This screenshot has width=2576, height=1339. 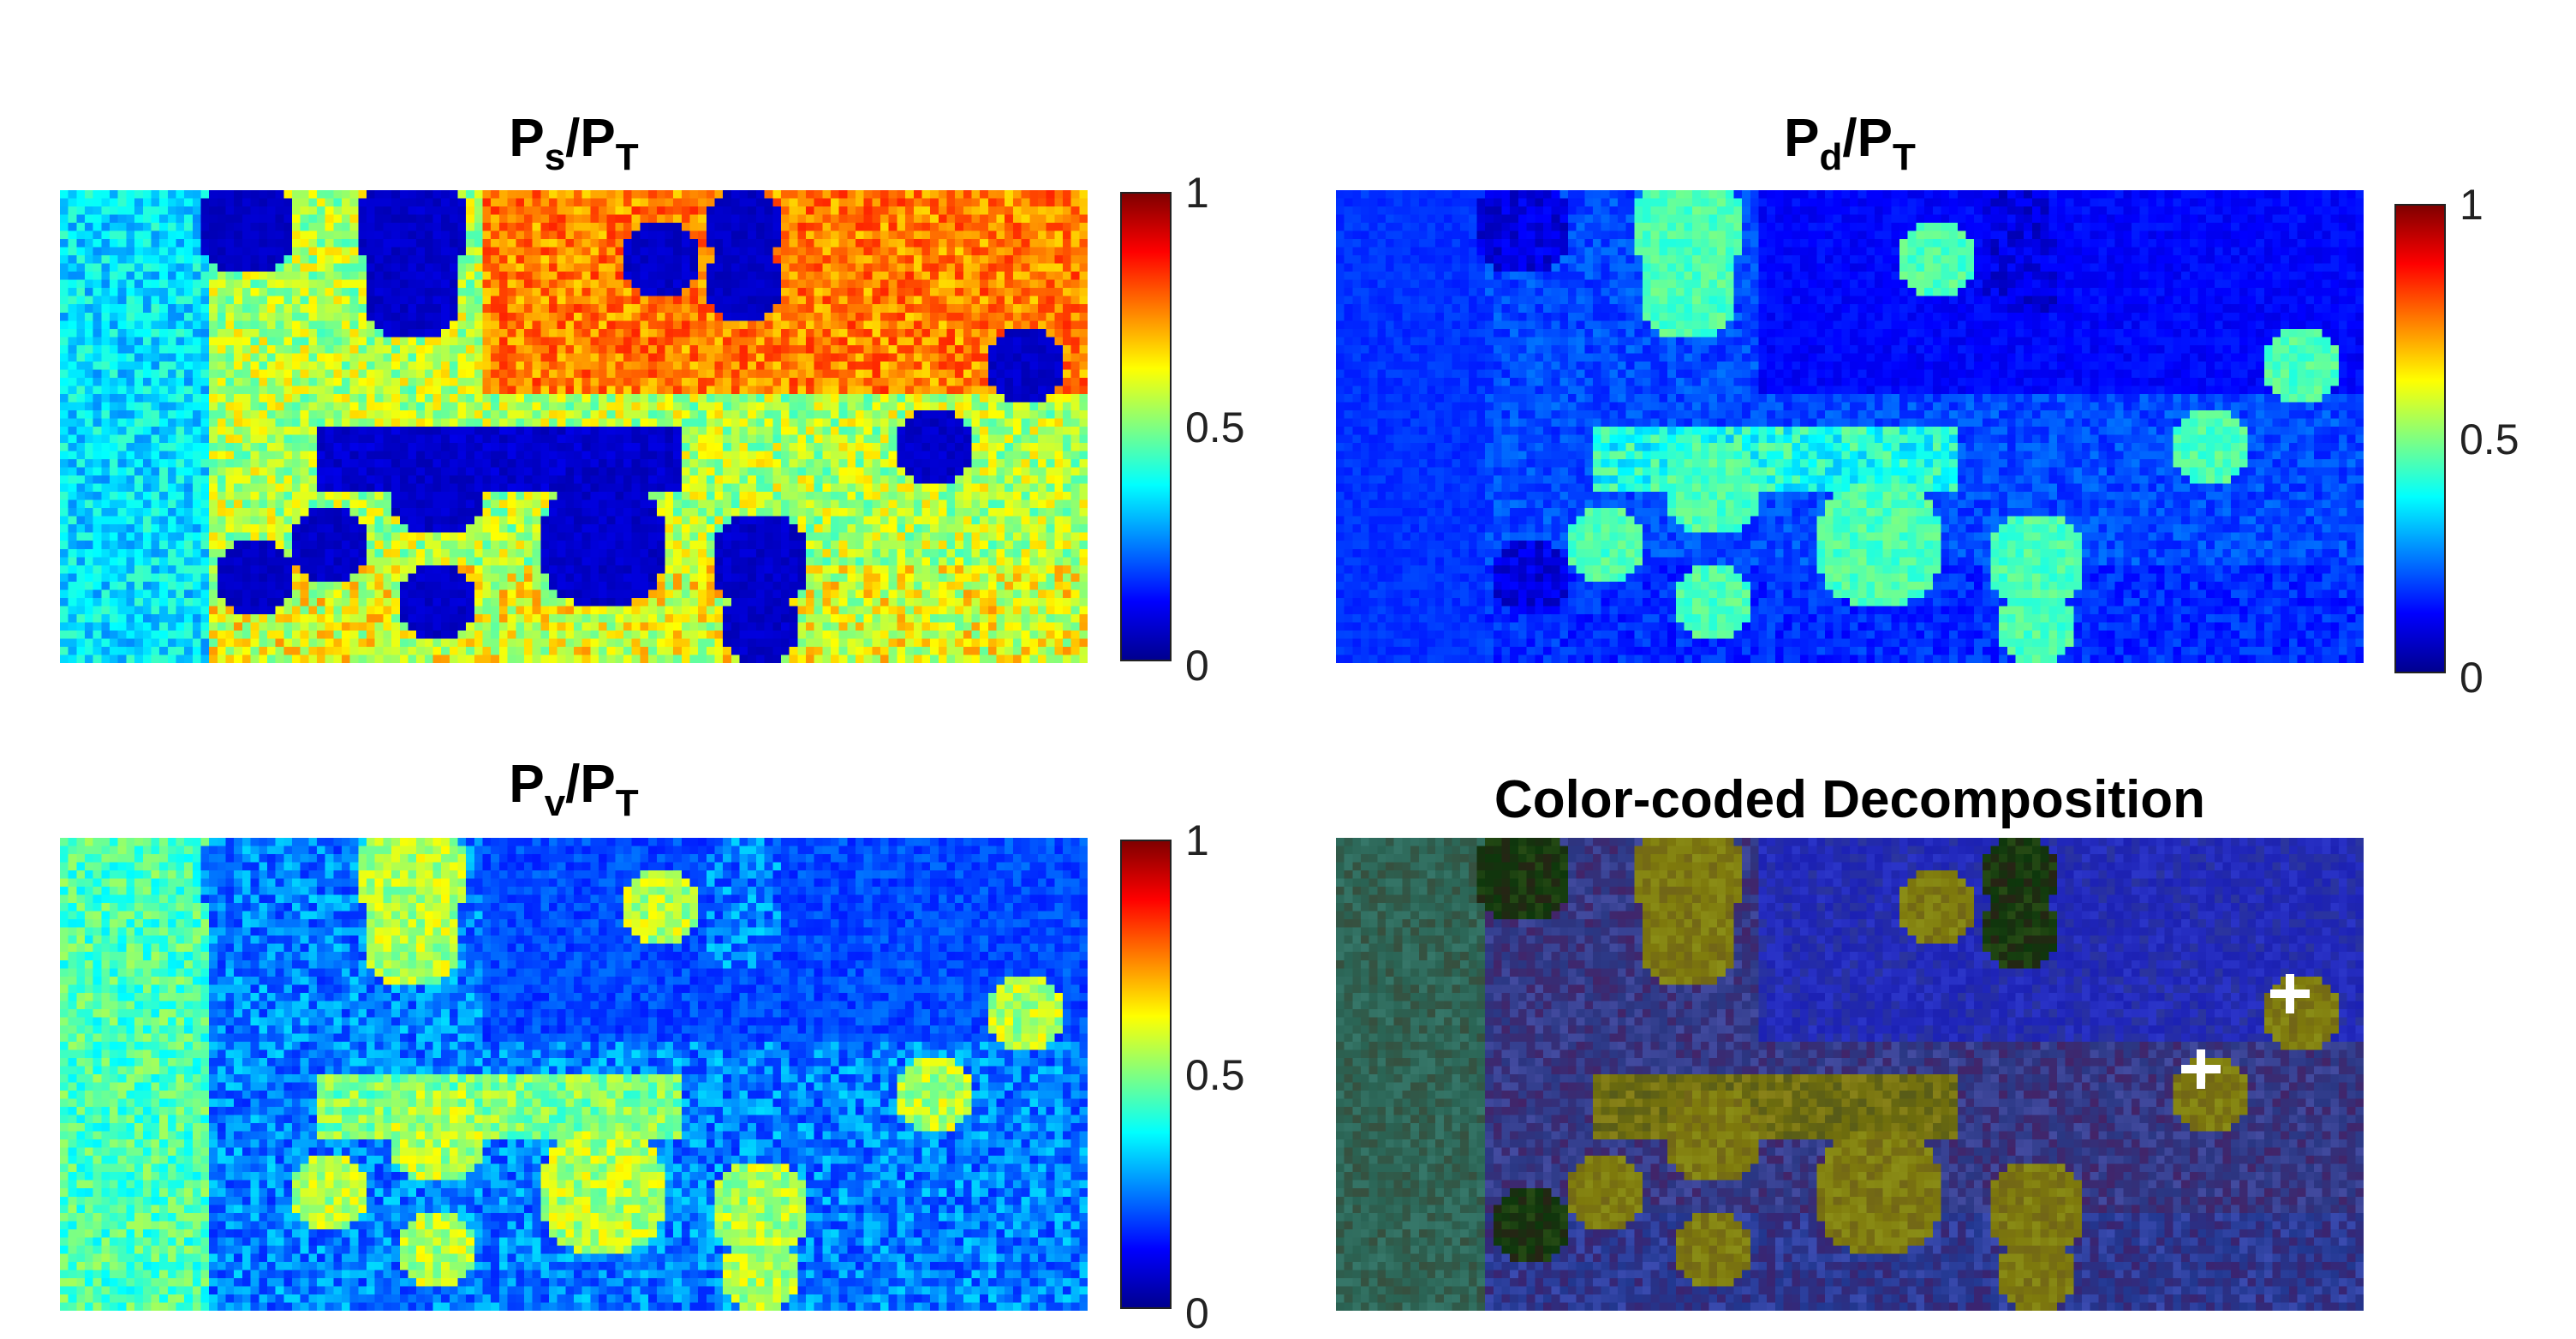 I want to click on heatmap-pd, so click(x=1850, y=426).